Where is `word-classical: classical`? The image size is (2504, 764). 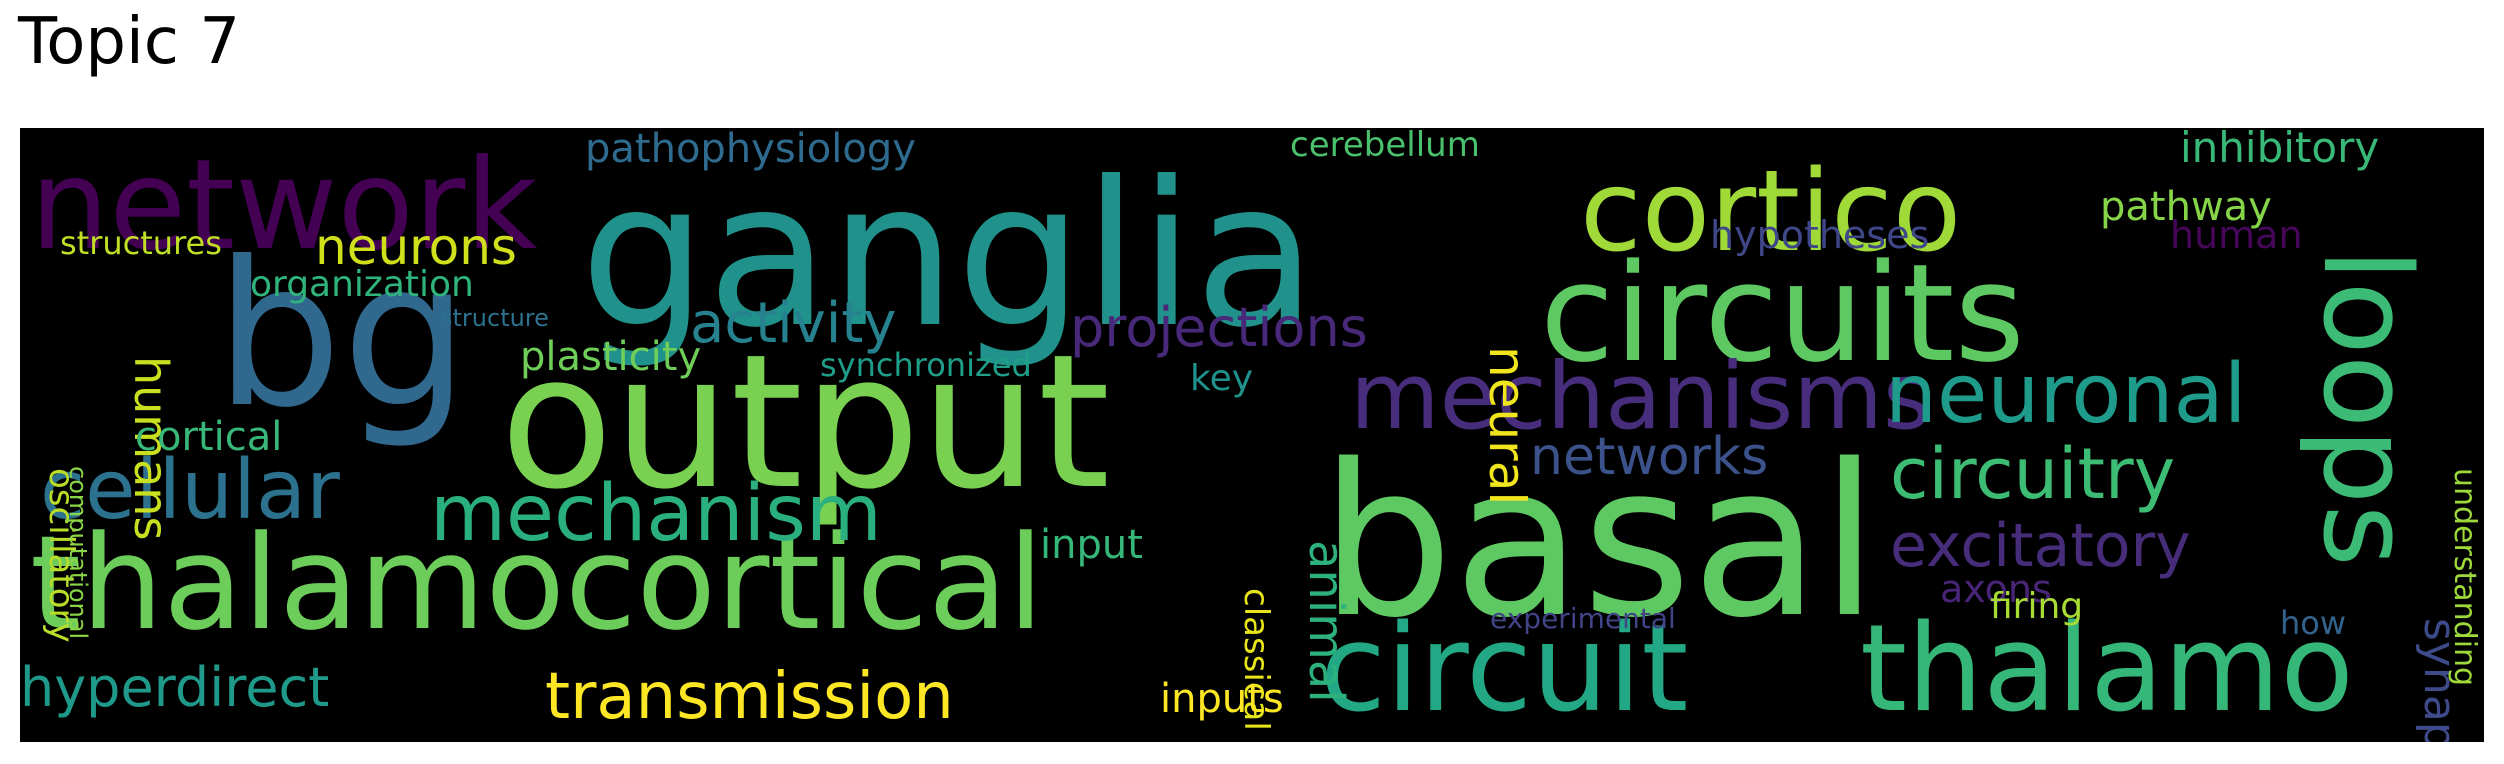 word-classical: classical is located at coordinates (1256, 659).